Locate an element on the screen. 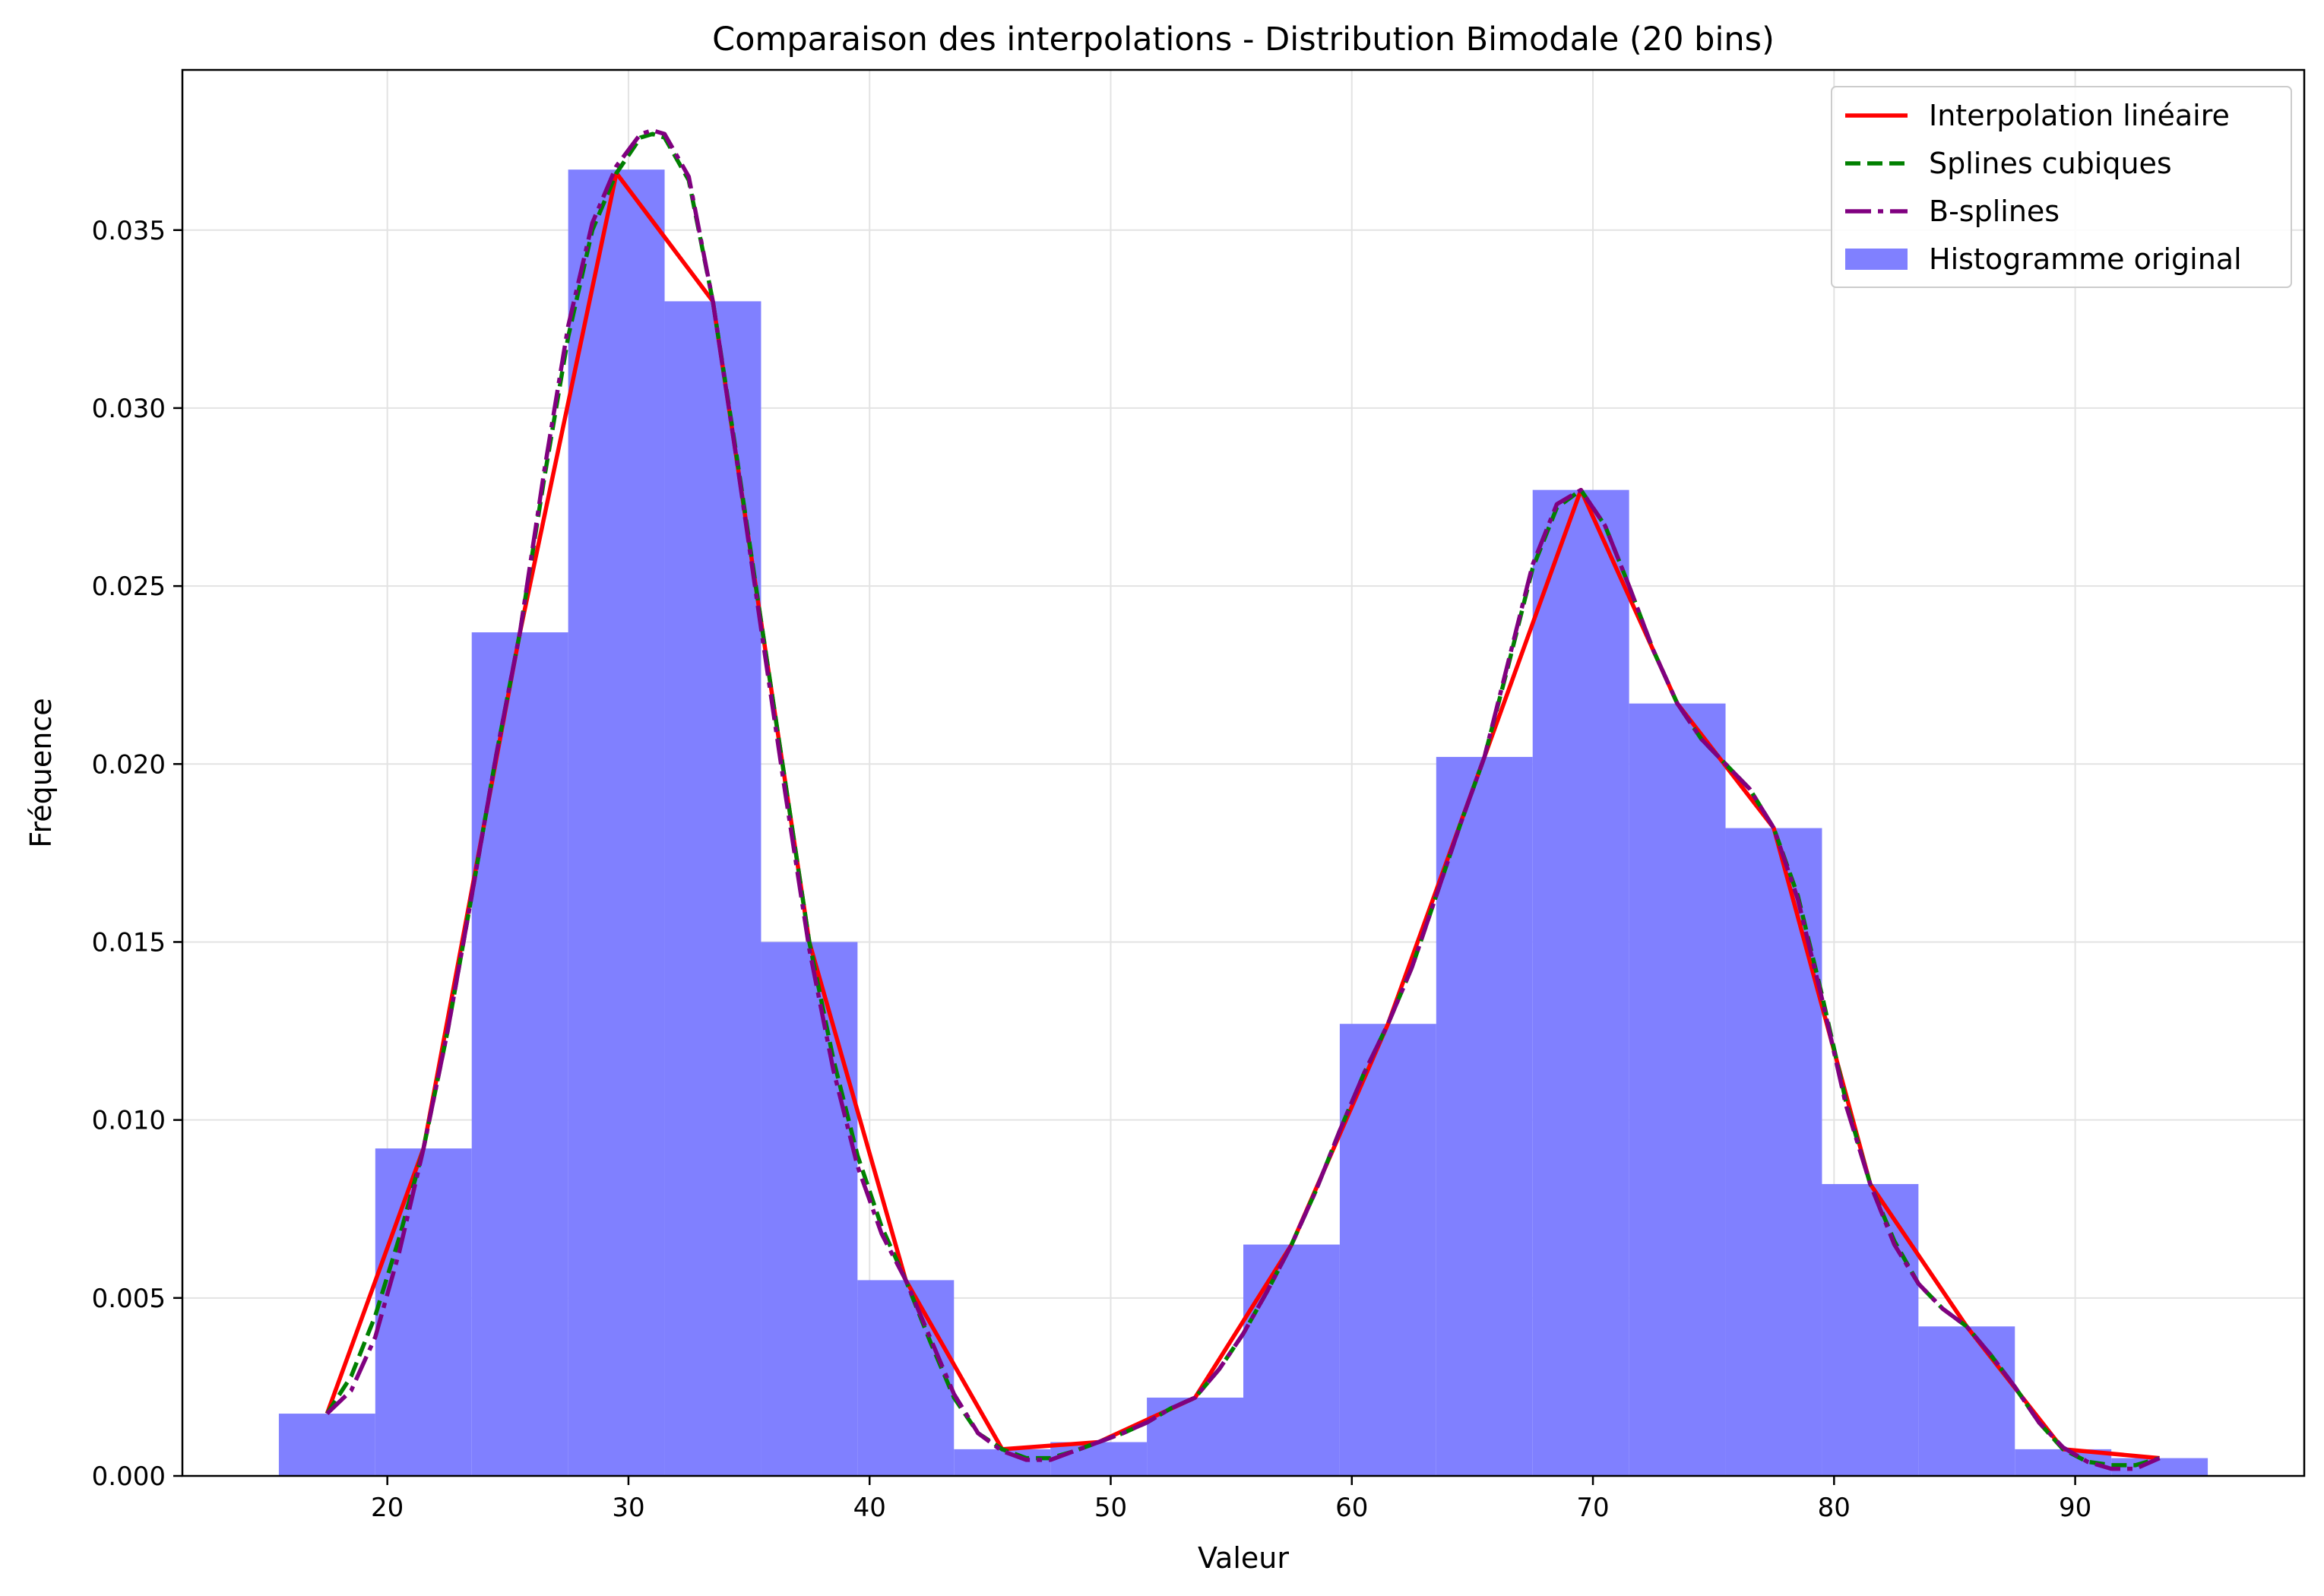  y-axis-label: Fréquence is located at coordinates (41, 773).